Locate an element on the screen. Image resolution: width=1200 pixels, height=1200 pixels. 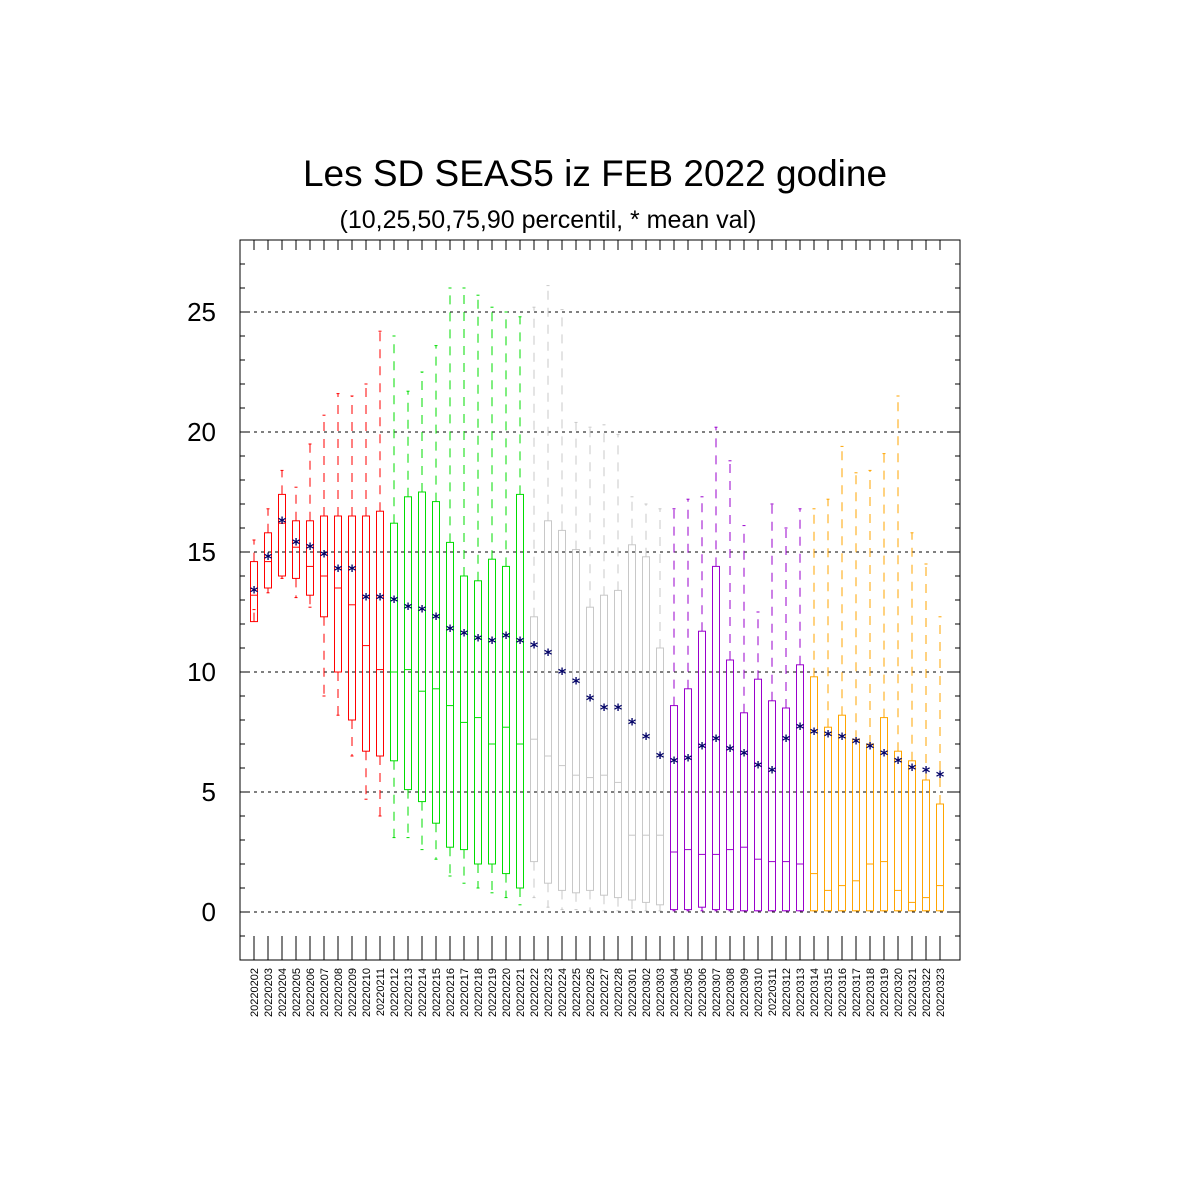
x-tick-label: 20220303 is located at coordinates (661, 992).